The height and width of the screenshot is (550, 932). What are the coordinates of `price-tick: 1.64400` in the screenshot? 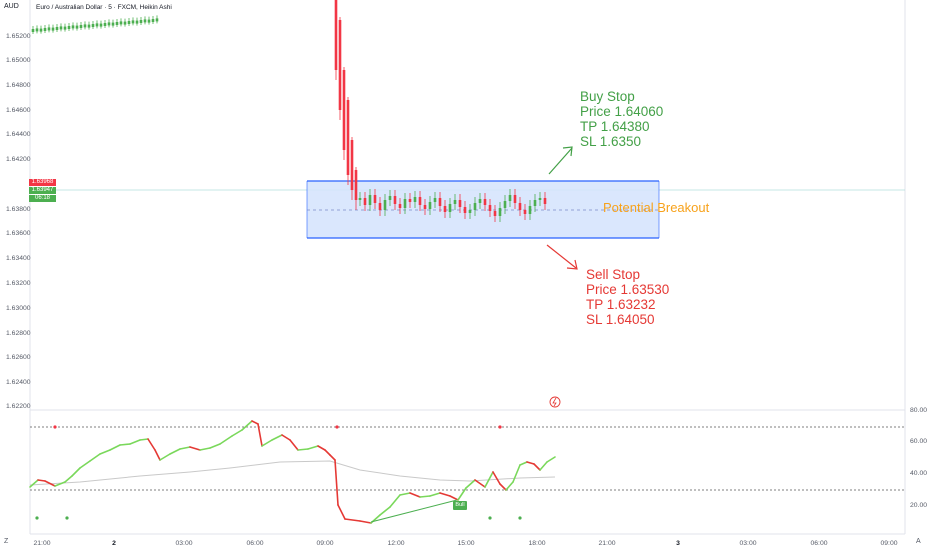 It's located at (18, 134).